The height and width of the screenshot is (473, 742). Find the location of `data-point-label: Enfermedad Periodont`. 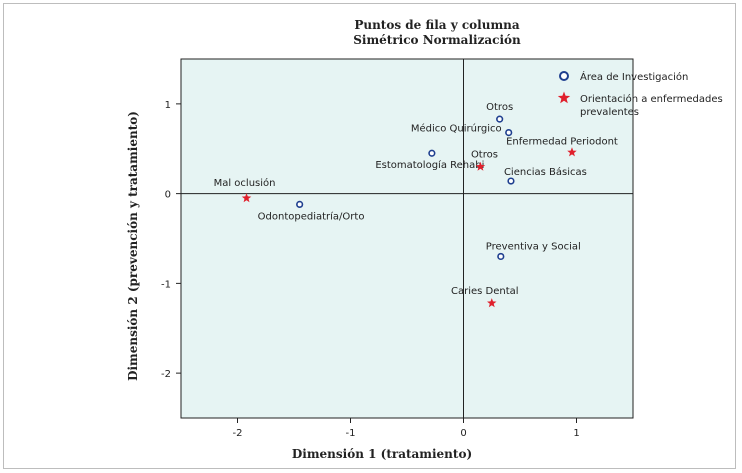

data-point-label: Enfermedad Periodont is located at coordinates (562, 141).